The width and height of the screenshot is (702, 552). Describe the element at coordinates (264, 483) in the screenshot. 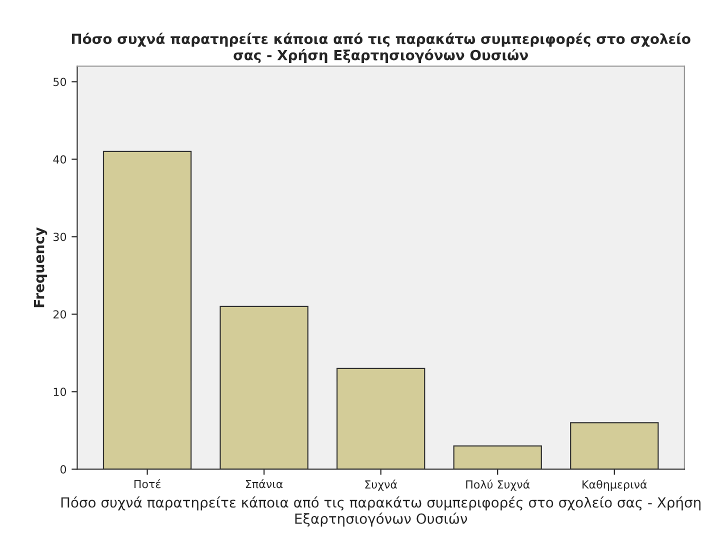

I see `x-tick-label: Σπάνια` at that location.